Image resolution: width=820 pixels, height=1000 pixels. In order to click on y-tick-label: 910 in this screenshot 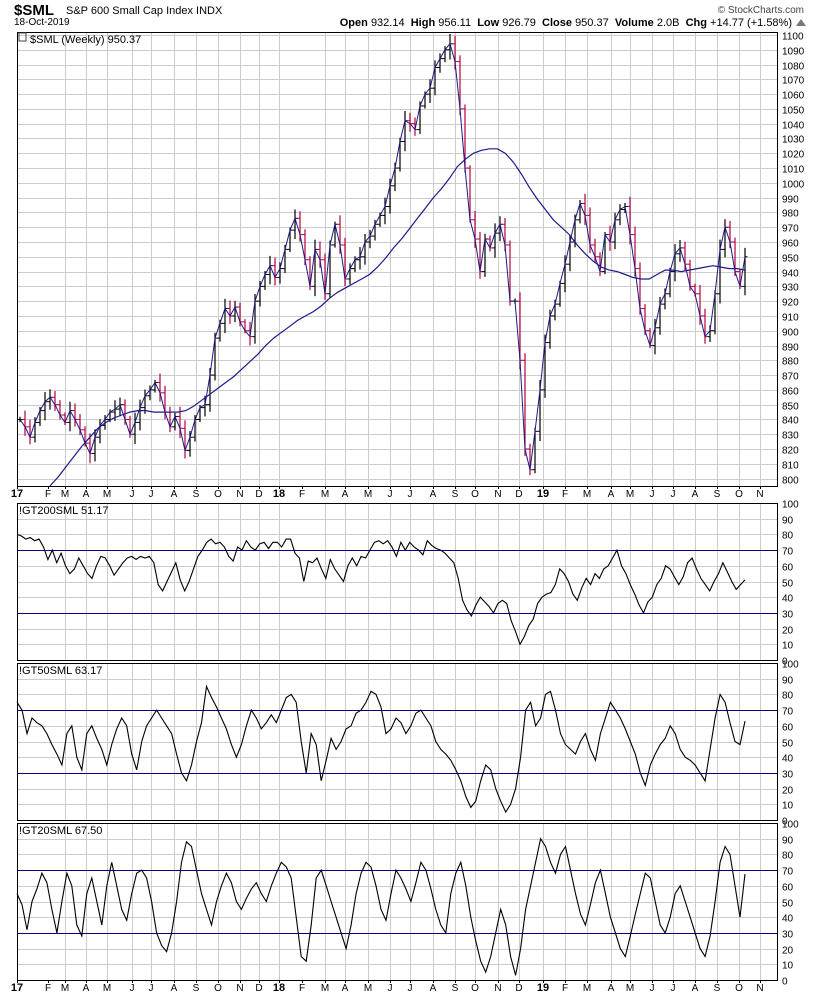, I will do `click(790, 318)`.